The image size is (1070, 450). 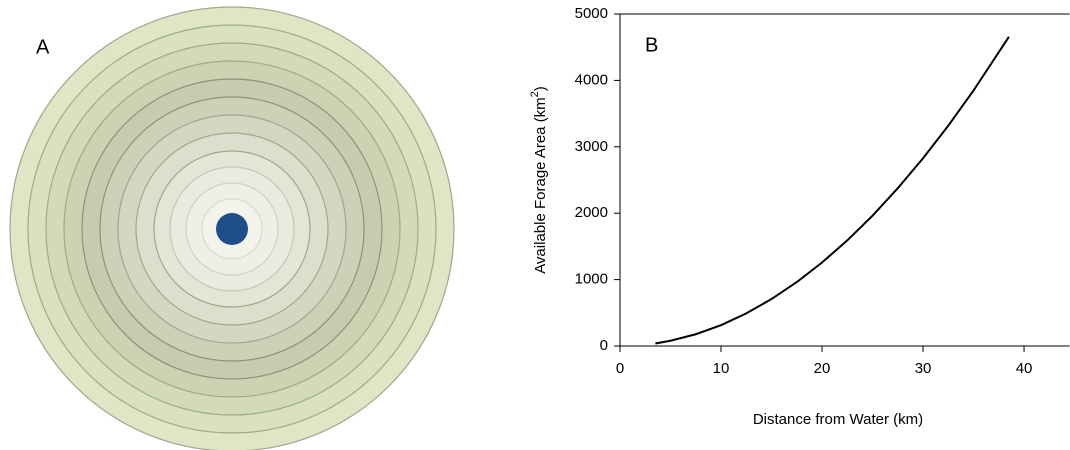 I want to click on panel-label: B, so click(x=651, y=45).